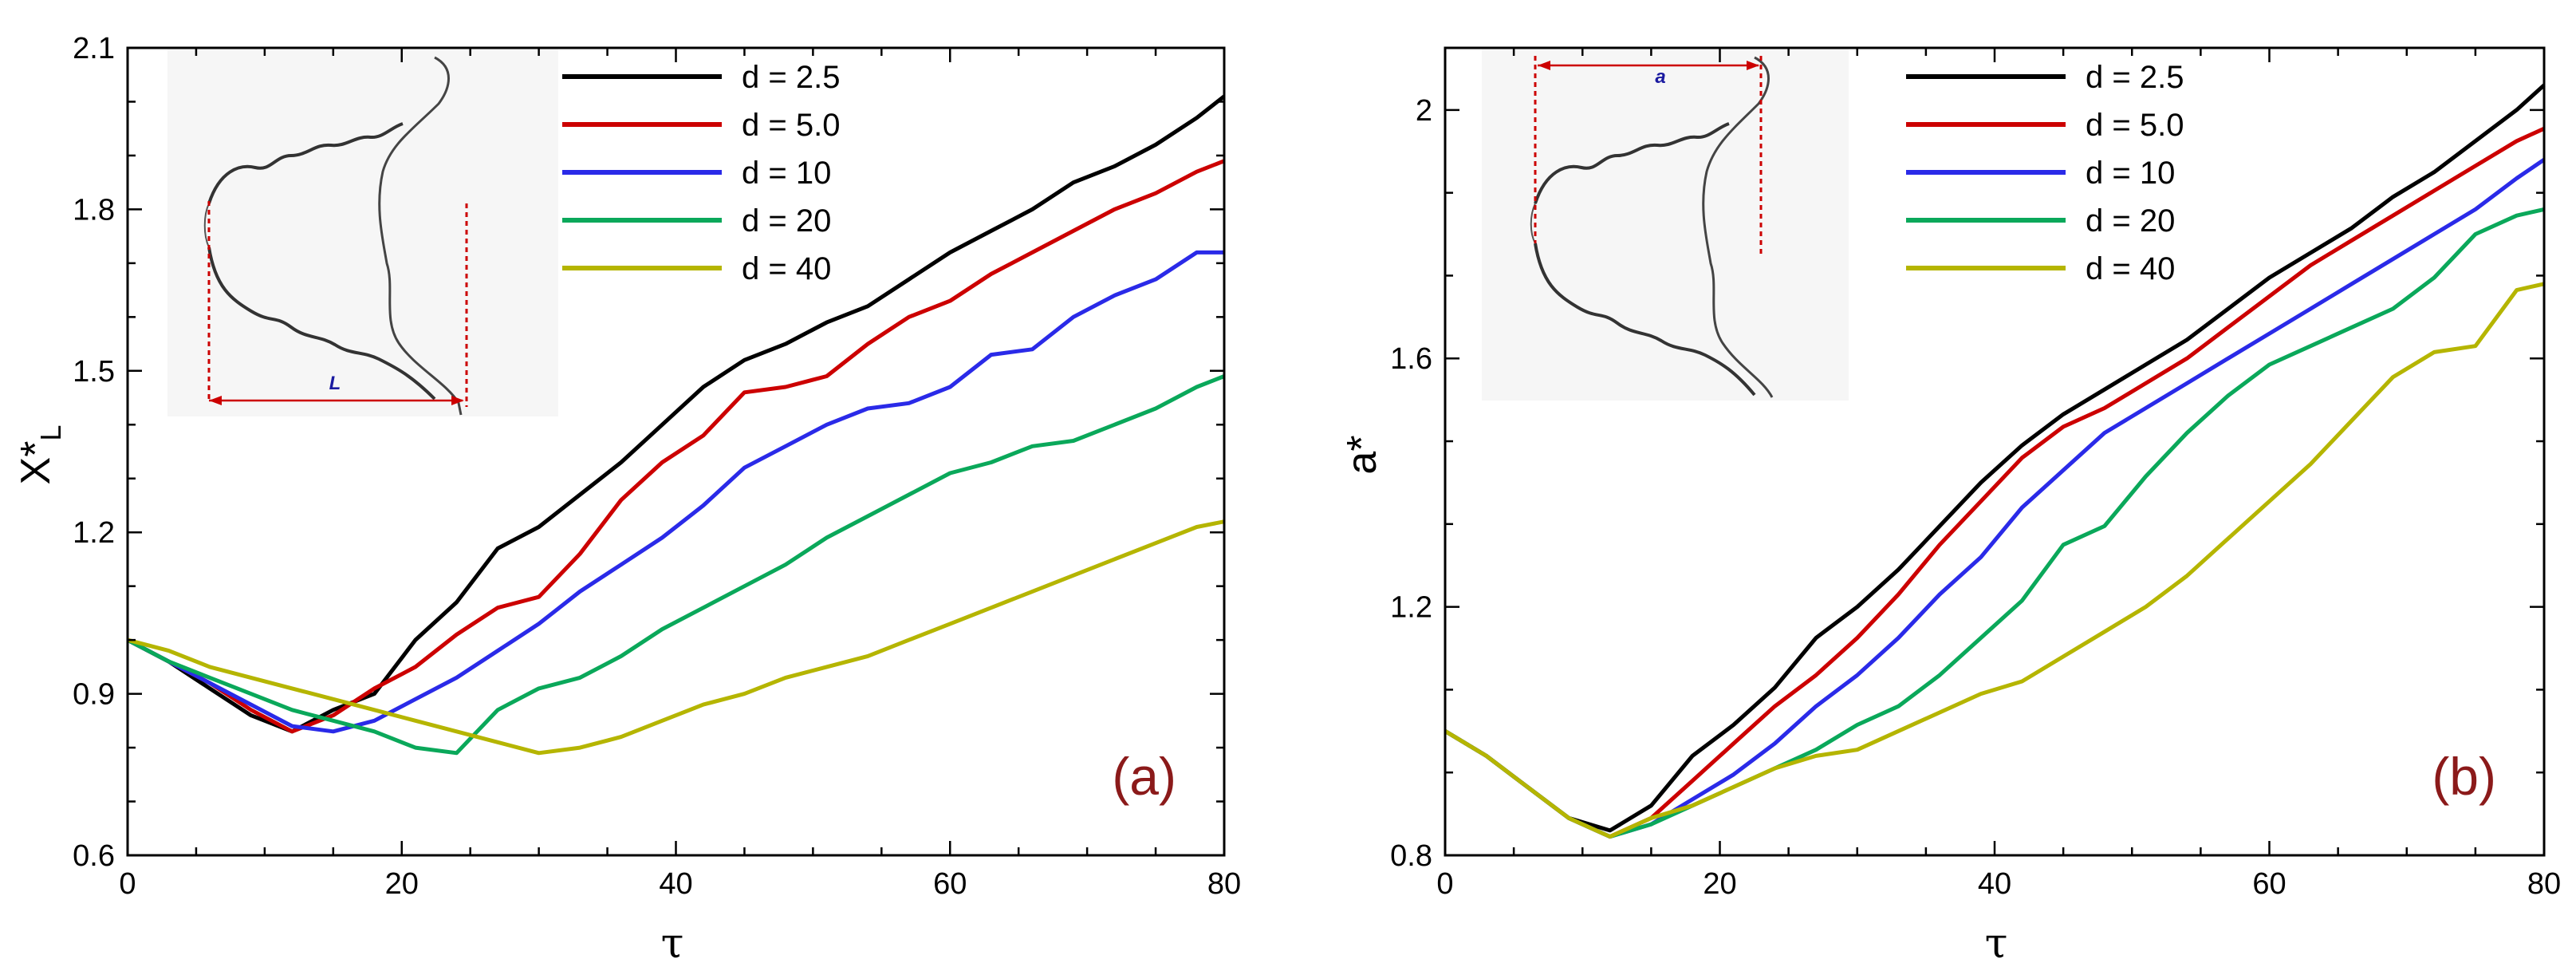 Image resolution: width=2576 pixels, height=967 pixels. I want to click on panel-a-xtick-label: 0, so click(127, 884).